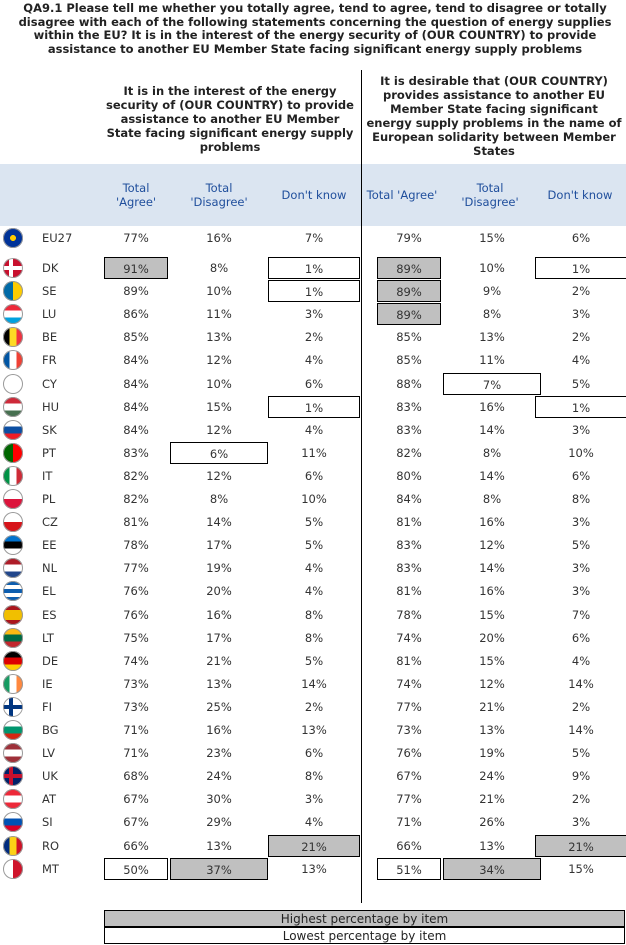 Image resolution: width=626 pixels, height=945 pixels. I want to click on country-code: UK, so click(50, 776).